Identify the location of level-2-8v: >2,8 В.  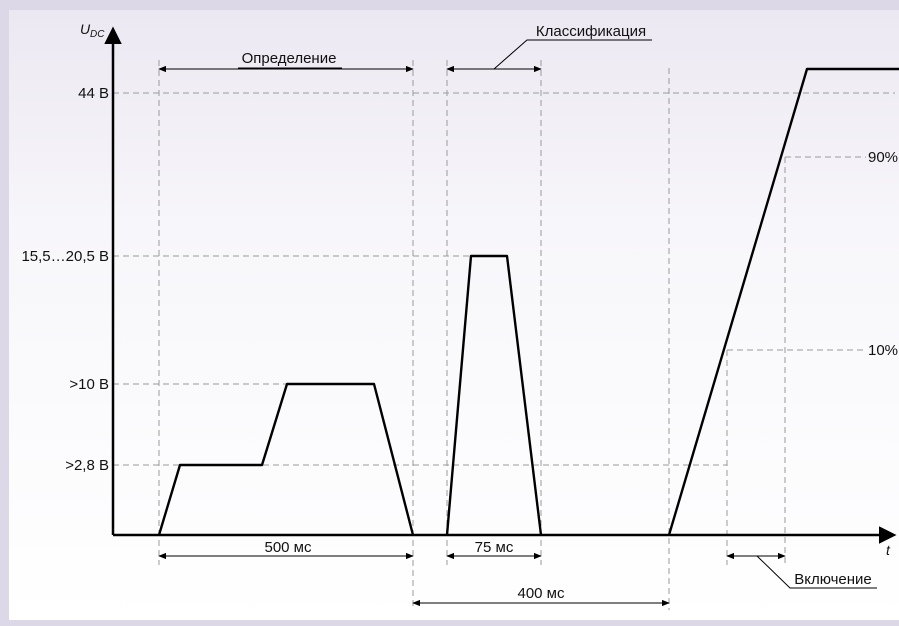
(87, 465).